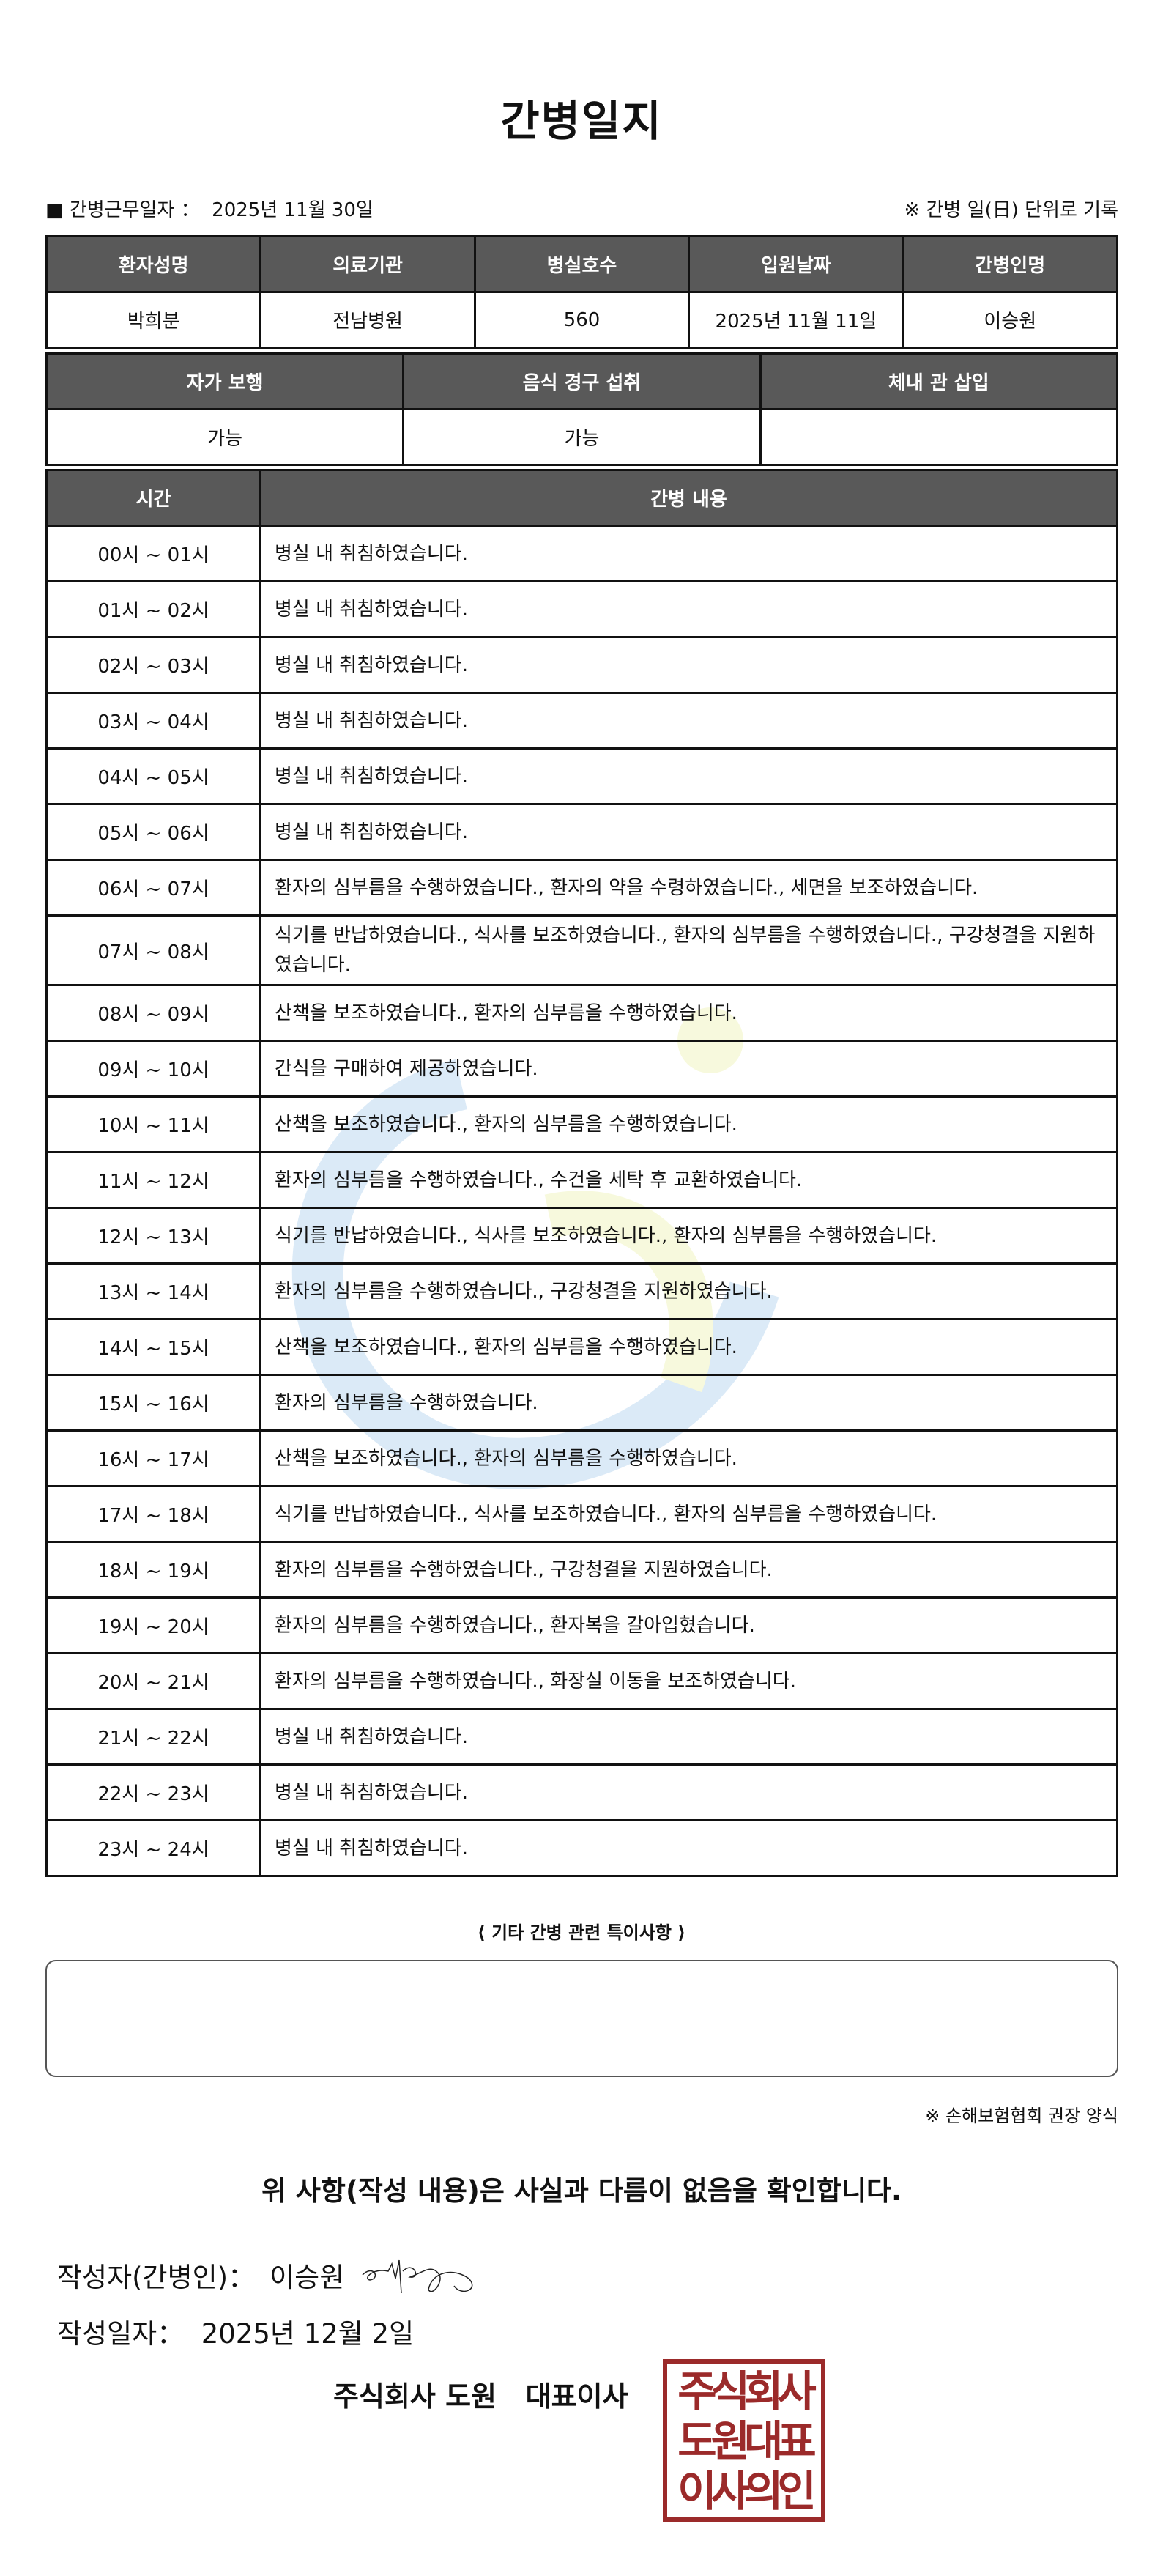  What do you see at coordinates (153, 264) in the screenshot?
I see `header-patient-name: 환자성명` at bounding box center [153, 264].